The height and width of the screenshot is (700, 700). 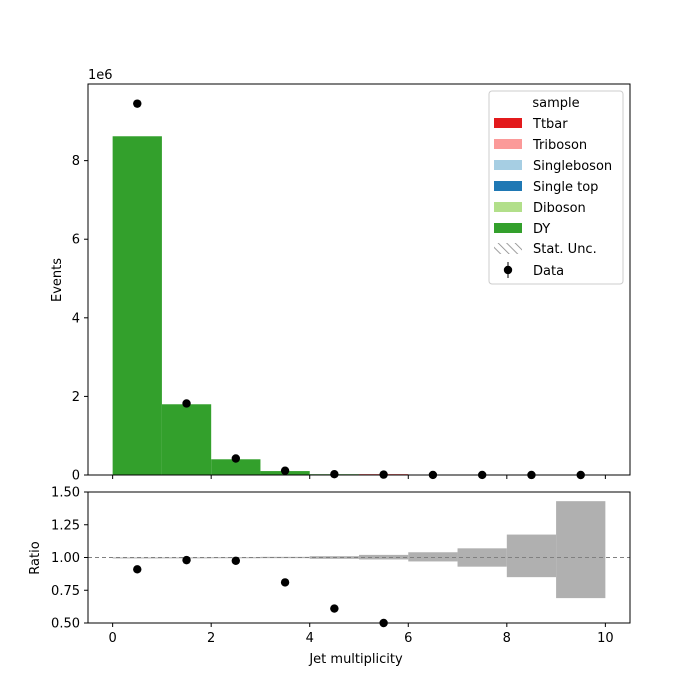 I want to click on legend-marker-data, so click(x=508, y=270).